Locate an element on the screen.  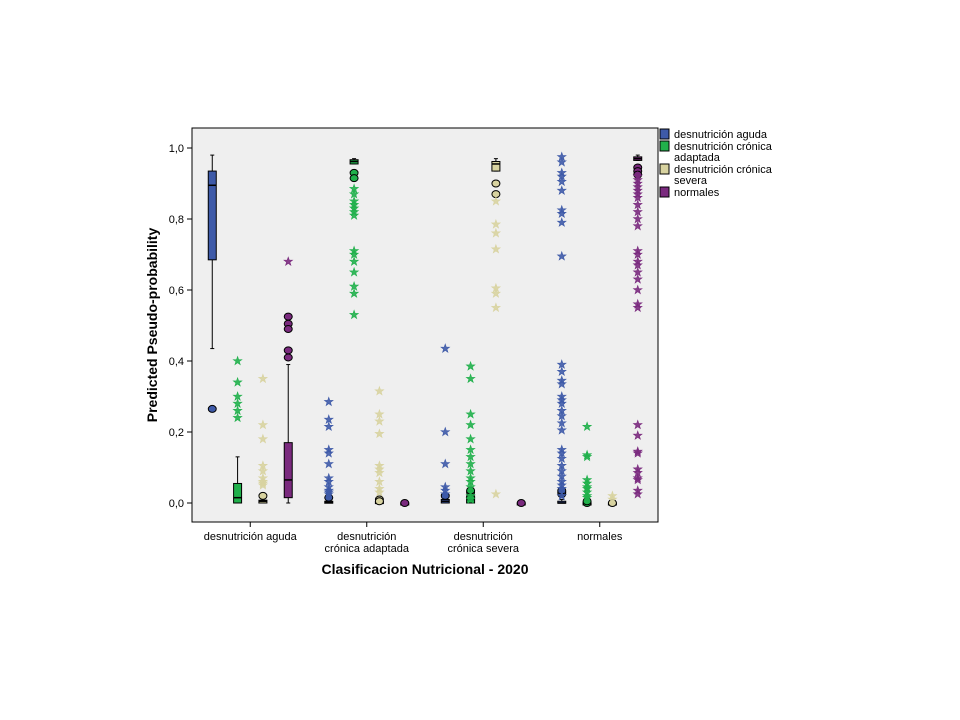
legend-item: desnutrición crónica severa is located at coordinates (716, 175).